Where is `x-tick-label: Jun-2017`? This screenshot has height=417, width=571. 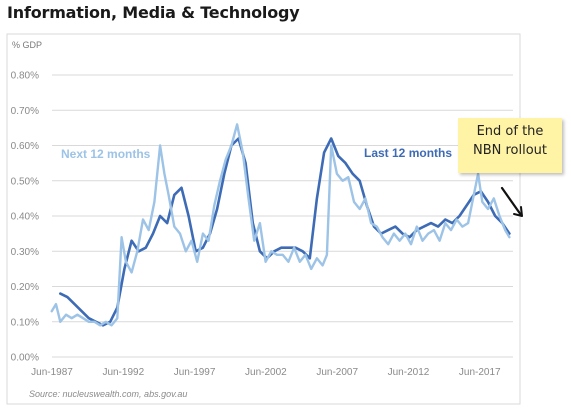
x-tick-label: Jun-2017 is located at coordinates (480, 372).